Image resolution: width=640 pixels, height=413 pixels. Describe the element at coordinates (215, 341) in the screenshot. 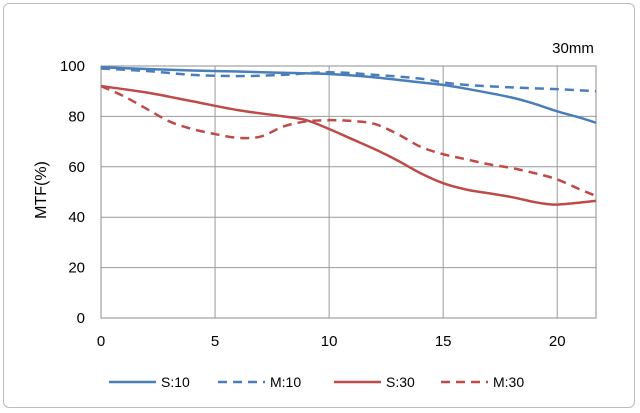

I see `x-tick-label: 5` at that location.